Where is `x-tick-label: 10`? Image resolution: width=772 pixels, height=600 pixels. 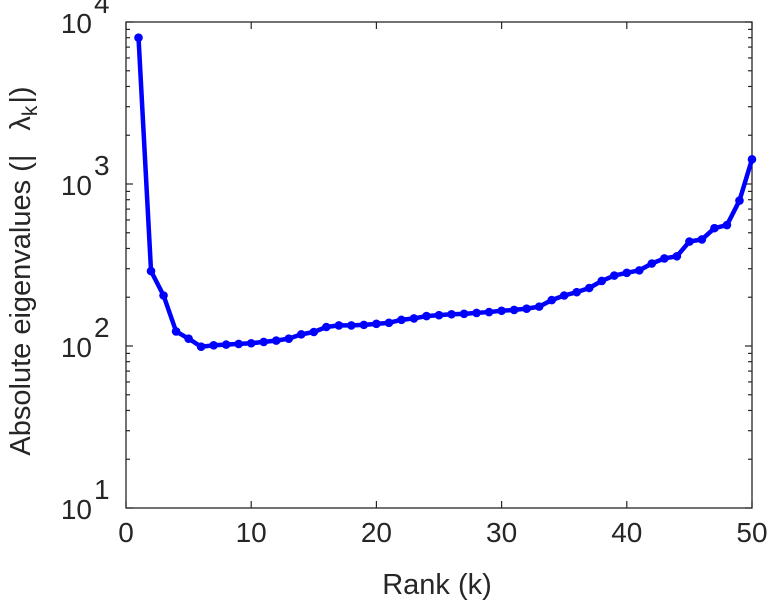
x-tick-label: 10 is located at coordinates (251, 532).